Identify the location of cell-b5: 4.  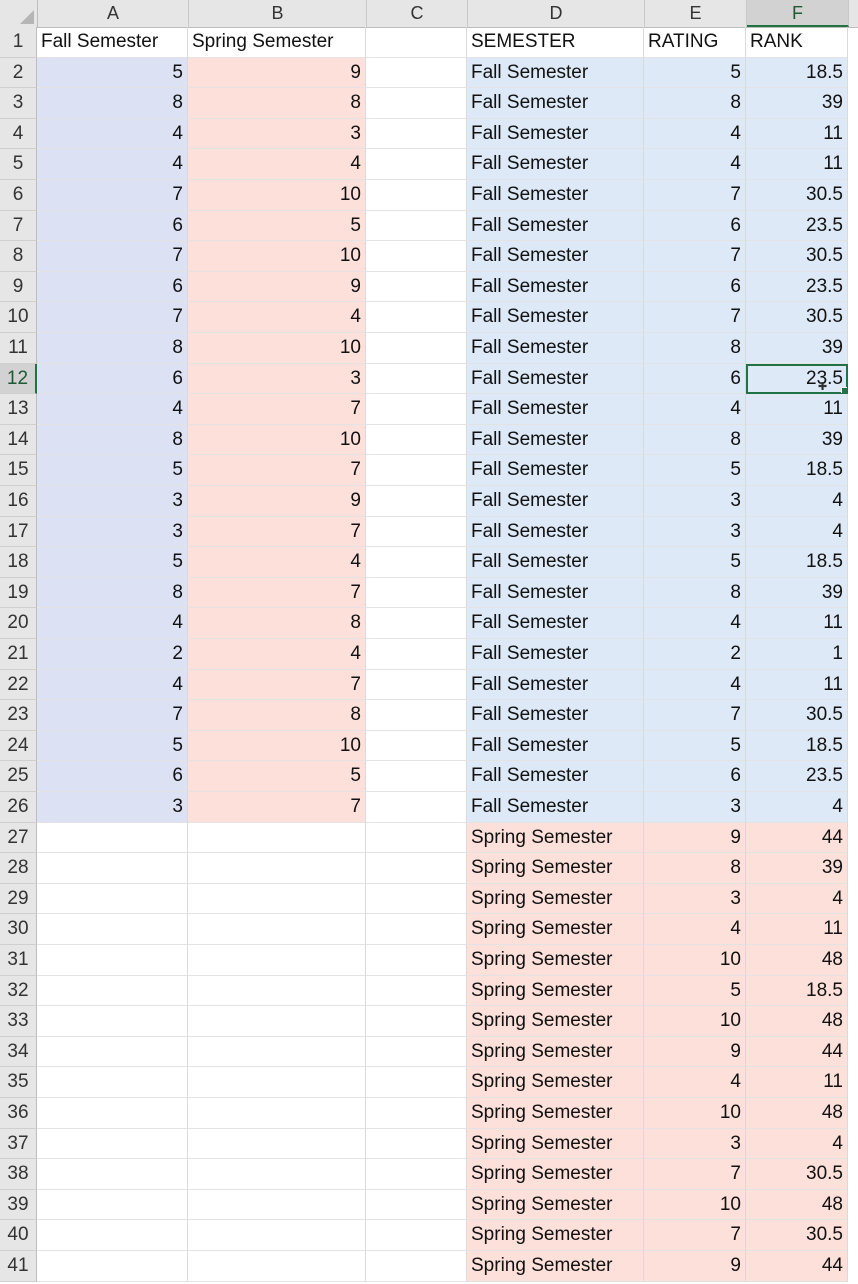
(277, 164).